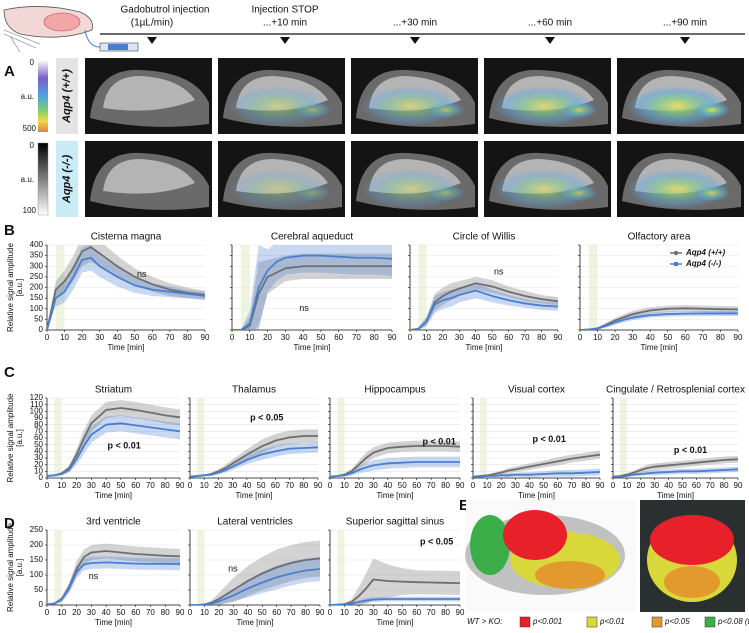 This screenshot has height=633, width=749. What do you see at coordinates (37, 410) in the screenshot?
I see `y-tick-label: 100` at bounding box center [37, 410].